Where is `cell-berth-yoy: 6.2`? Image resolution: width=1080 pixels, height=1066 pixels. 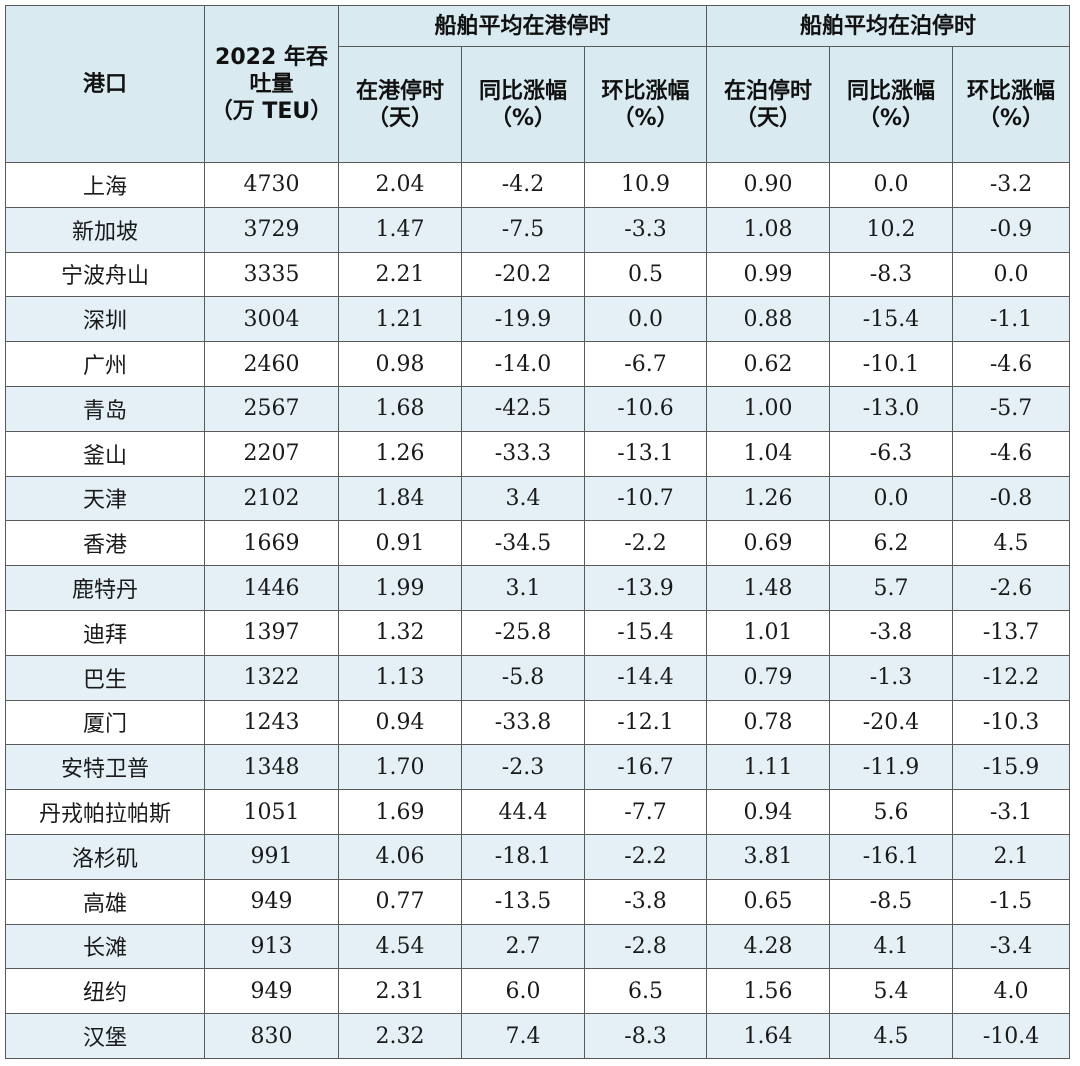 cell-berth-yoy: 6.2 is located at coordinates (891, 543).